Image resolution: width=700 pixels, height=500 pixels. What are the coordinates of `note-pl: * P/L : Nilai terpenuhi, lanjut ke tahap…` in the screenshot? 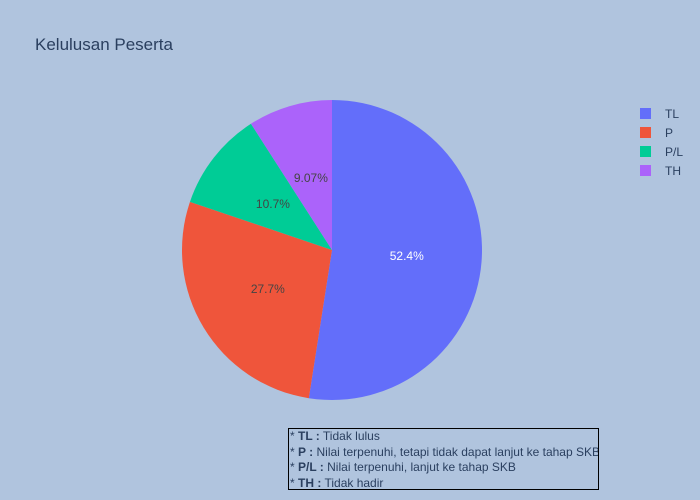 It's located at (403, 467).